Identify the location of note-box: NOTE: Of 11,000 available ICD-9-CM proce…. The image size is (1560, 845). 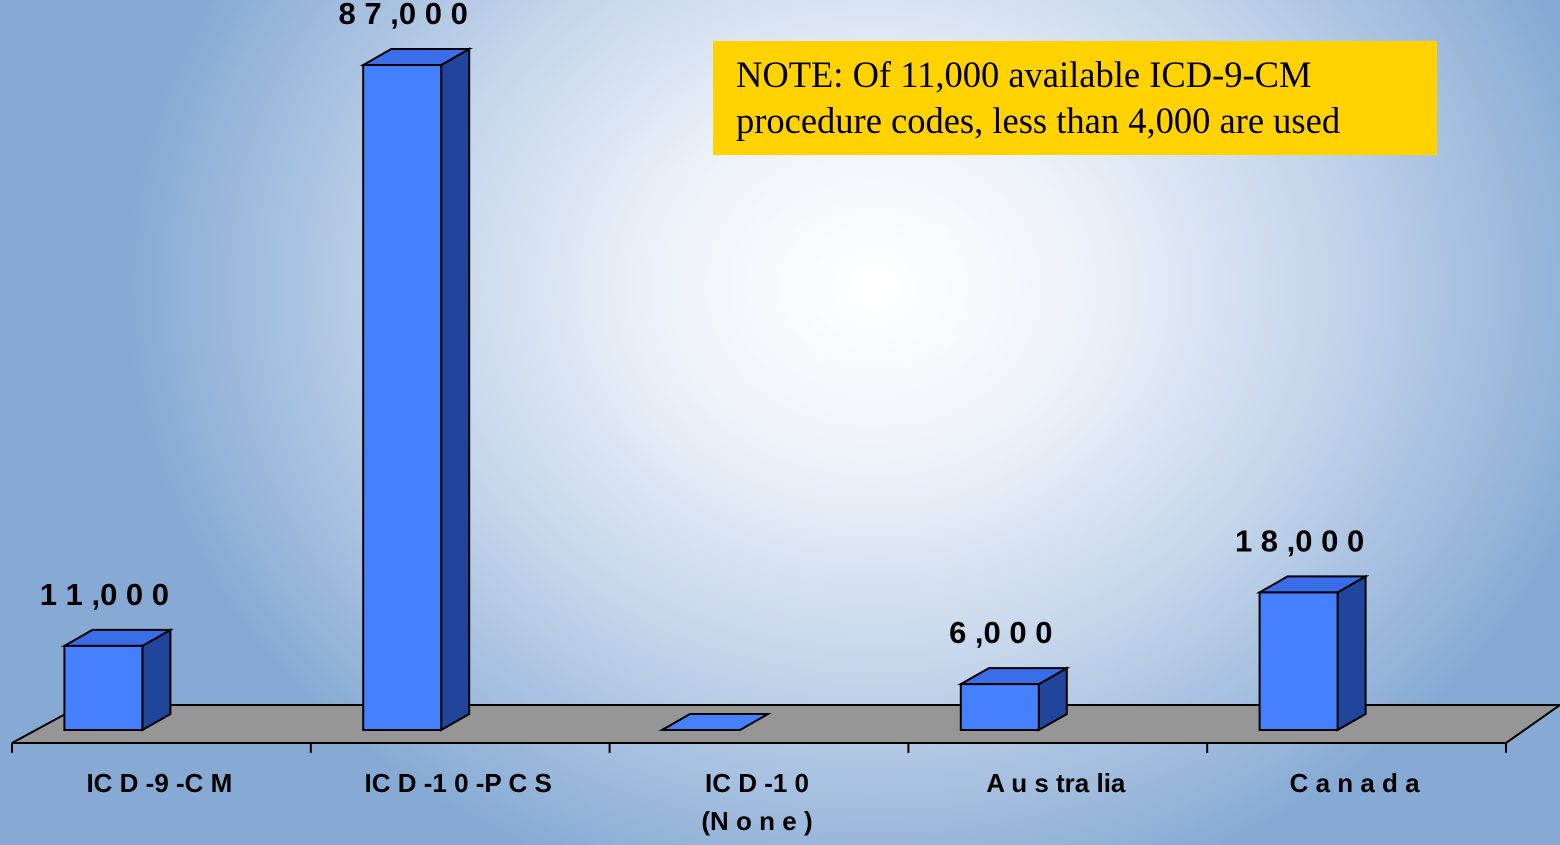
(1075, 98).